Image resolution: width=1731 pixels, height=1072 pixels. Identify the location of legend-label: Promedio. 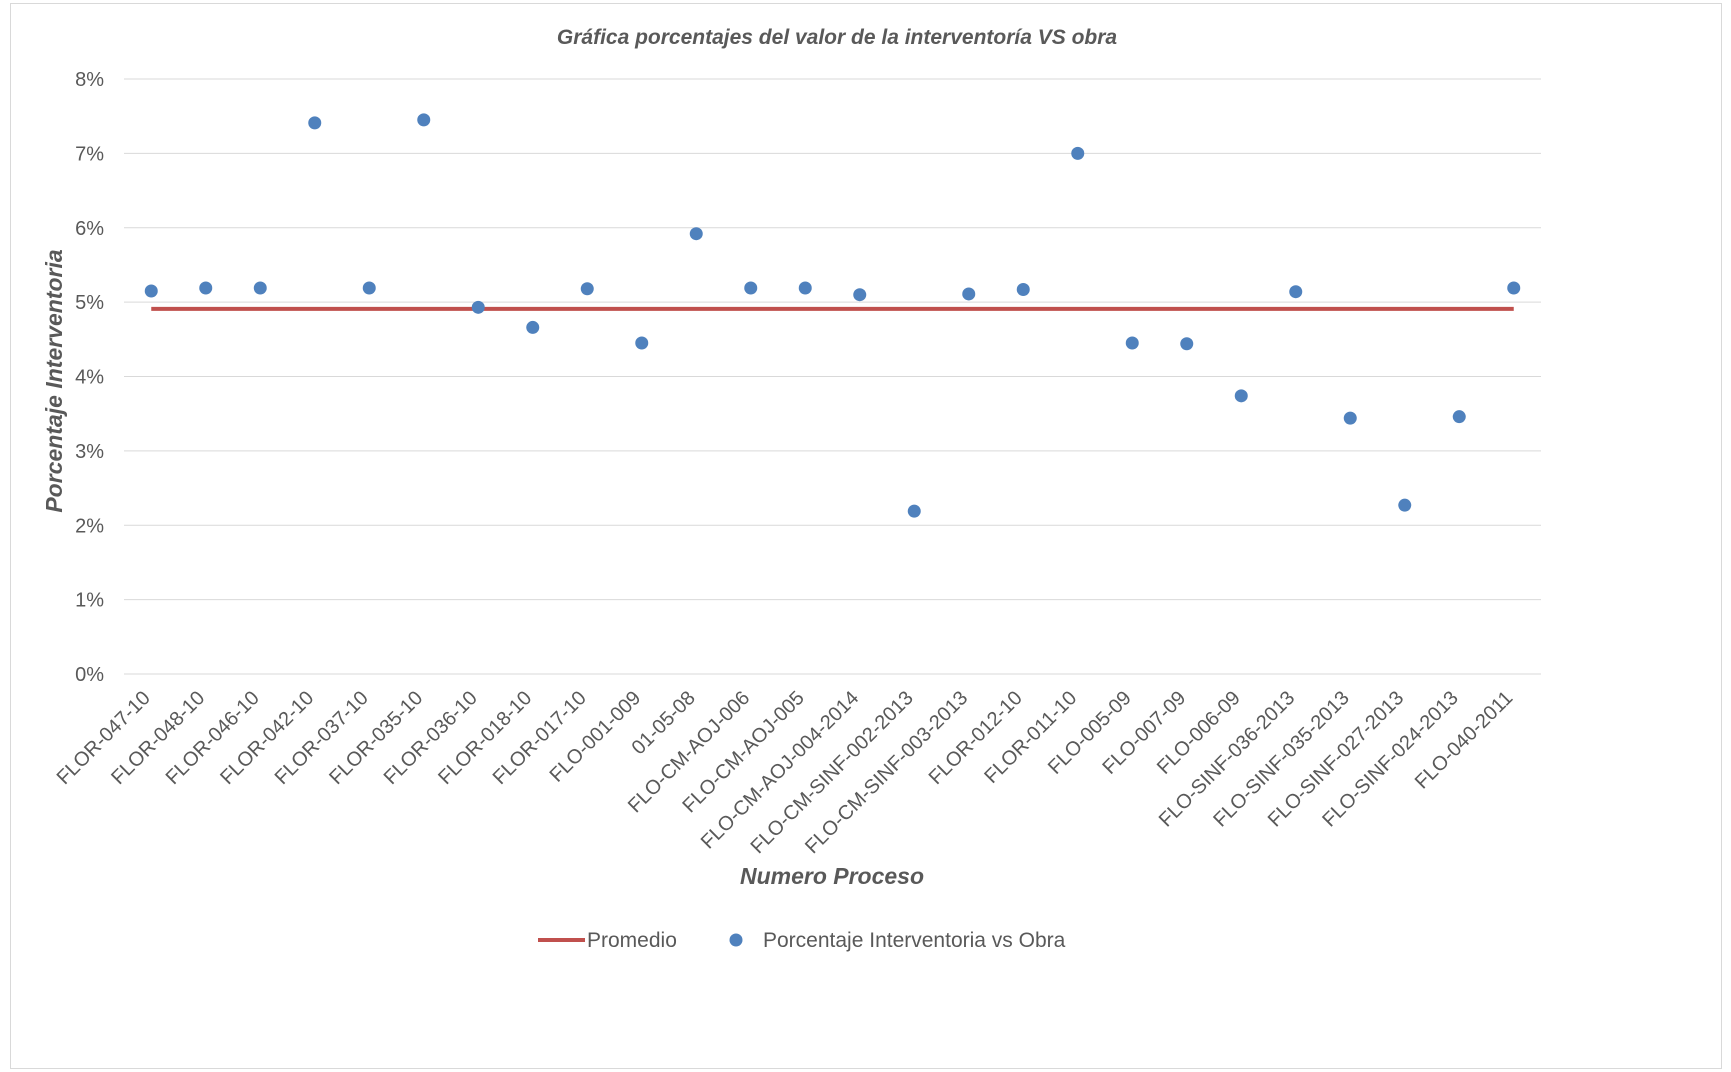
(632, 940).